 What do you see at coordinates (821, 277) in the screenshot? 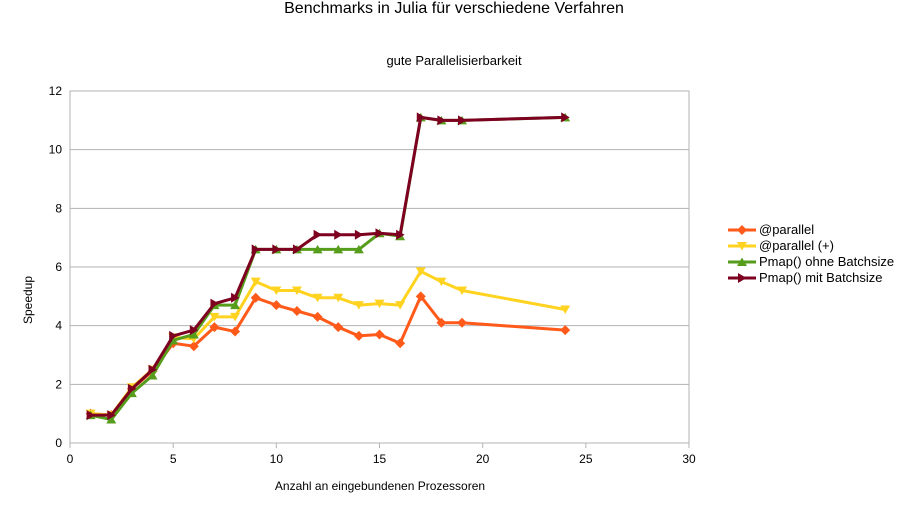
I see `legend-label-pmap-mit: Pmap() mit Batchsize` at bounding box center [821, 277].